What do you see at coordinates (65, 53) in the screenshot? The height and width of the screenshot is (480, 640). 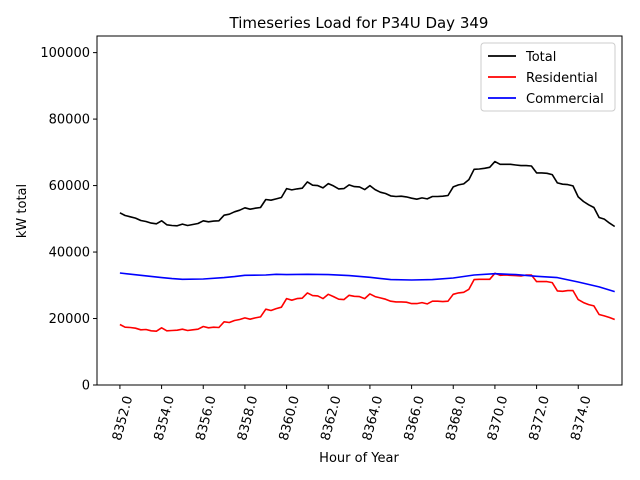 I see `y-tick-label: 100000` at bounding box center [65, 53].